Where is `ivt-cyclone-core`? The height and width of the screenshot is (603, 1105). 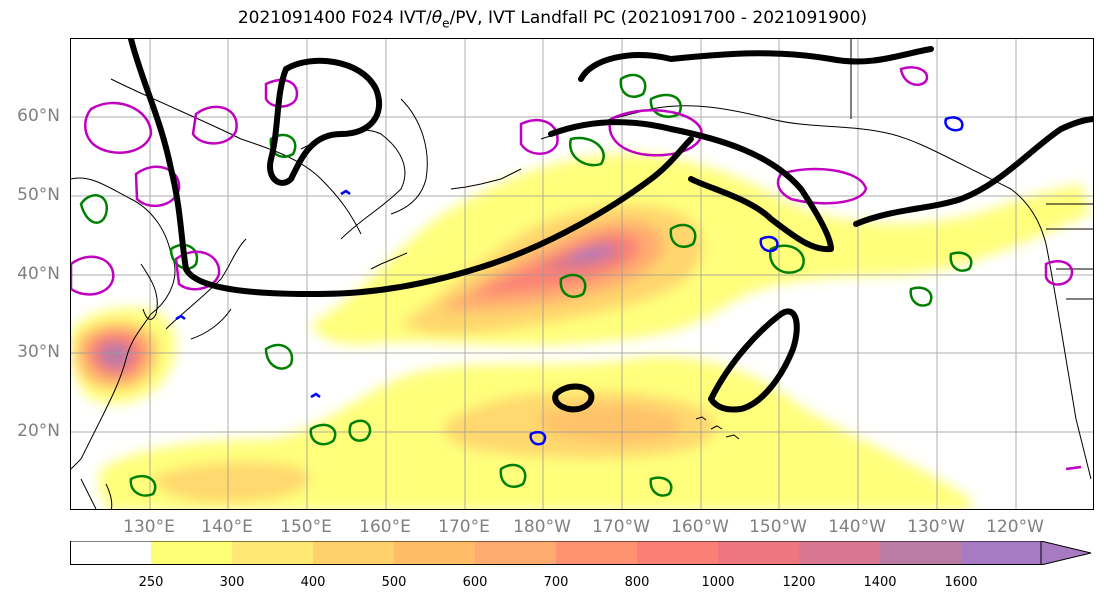
ivt-cyclone-core is located at coordinates (115, 355).